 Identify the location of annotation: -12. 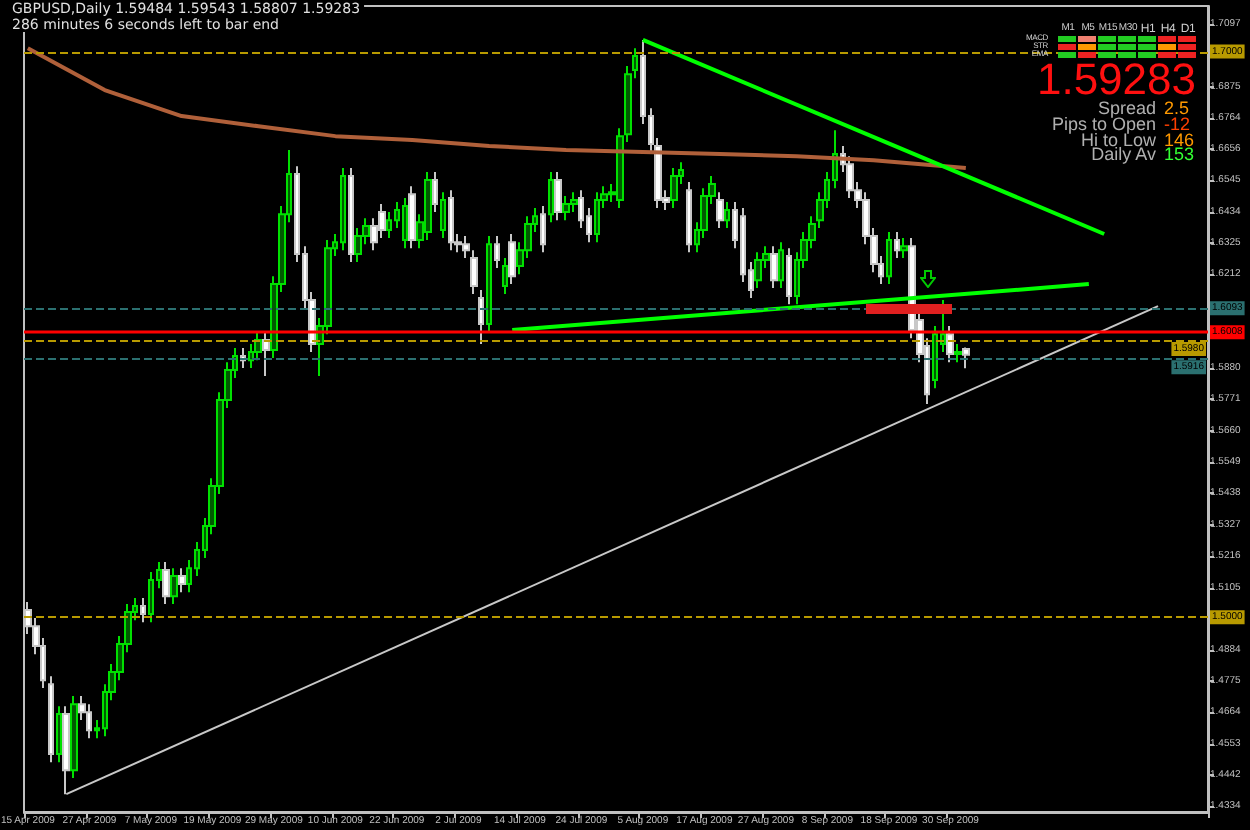
(1177, 124).